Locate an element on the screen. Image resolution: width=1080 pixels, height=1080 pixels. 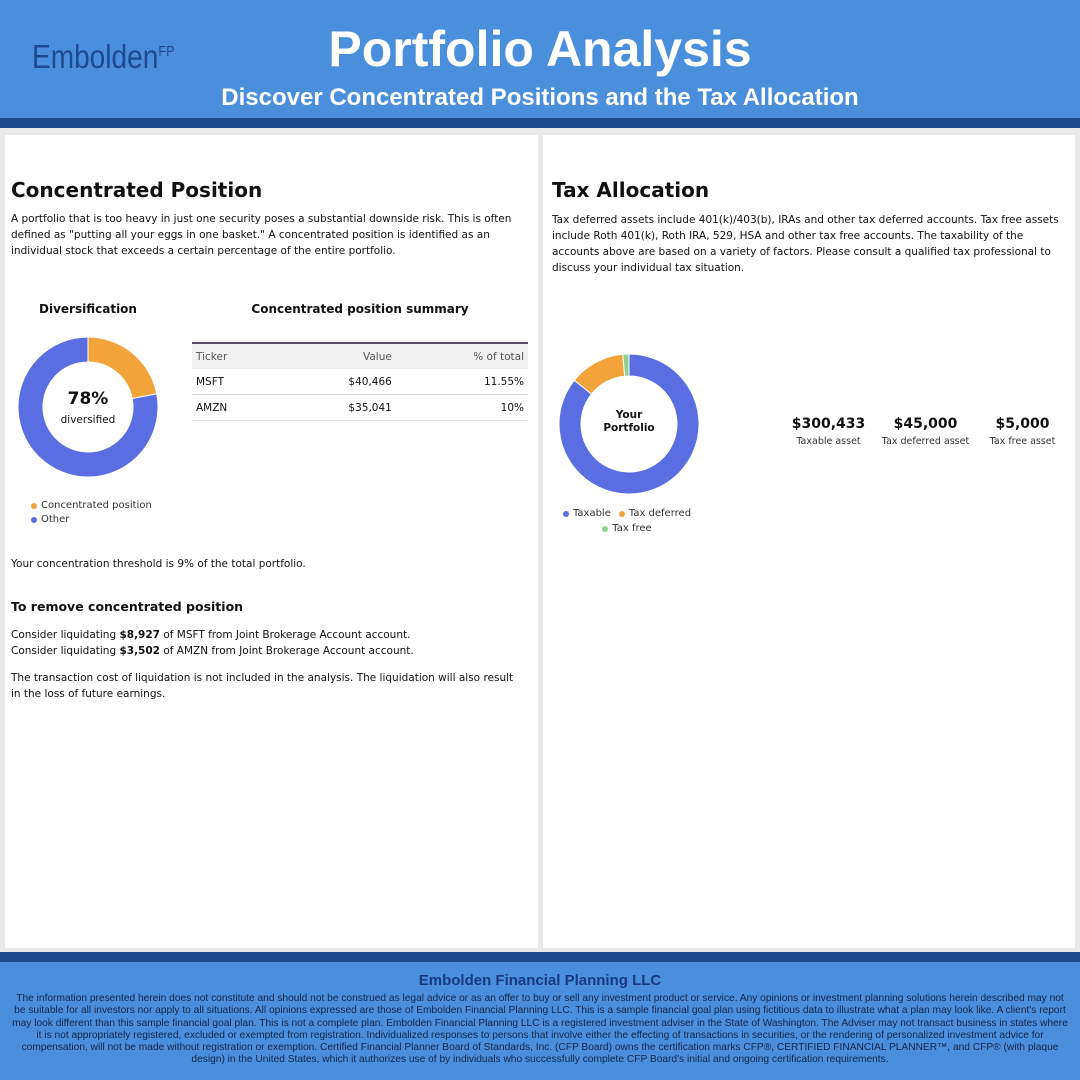
legend-label: Taxable is located at coordinates (591, 513).